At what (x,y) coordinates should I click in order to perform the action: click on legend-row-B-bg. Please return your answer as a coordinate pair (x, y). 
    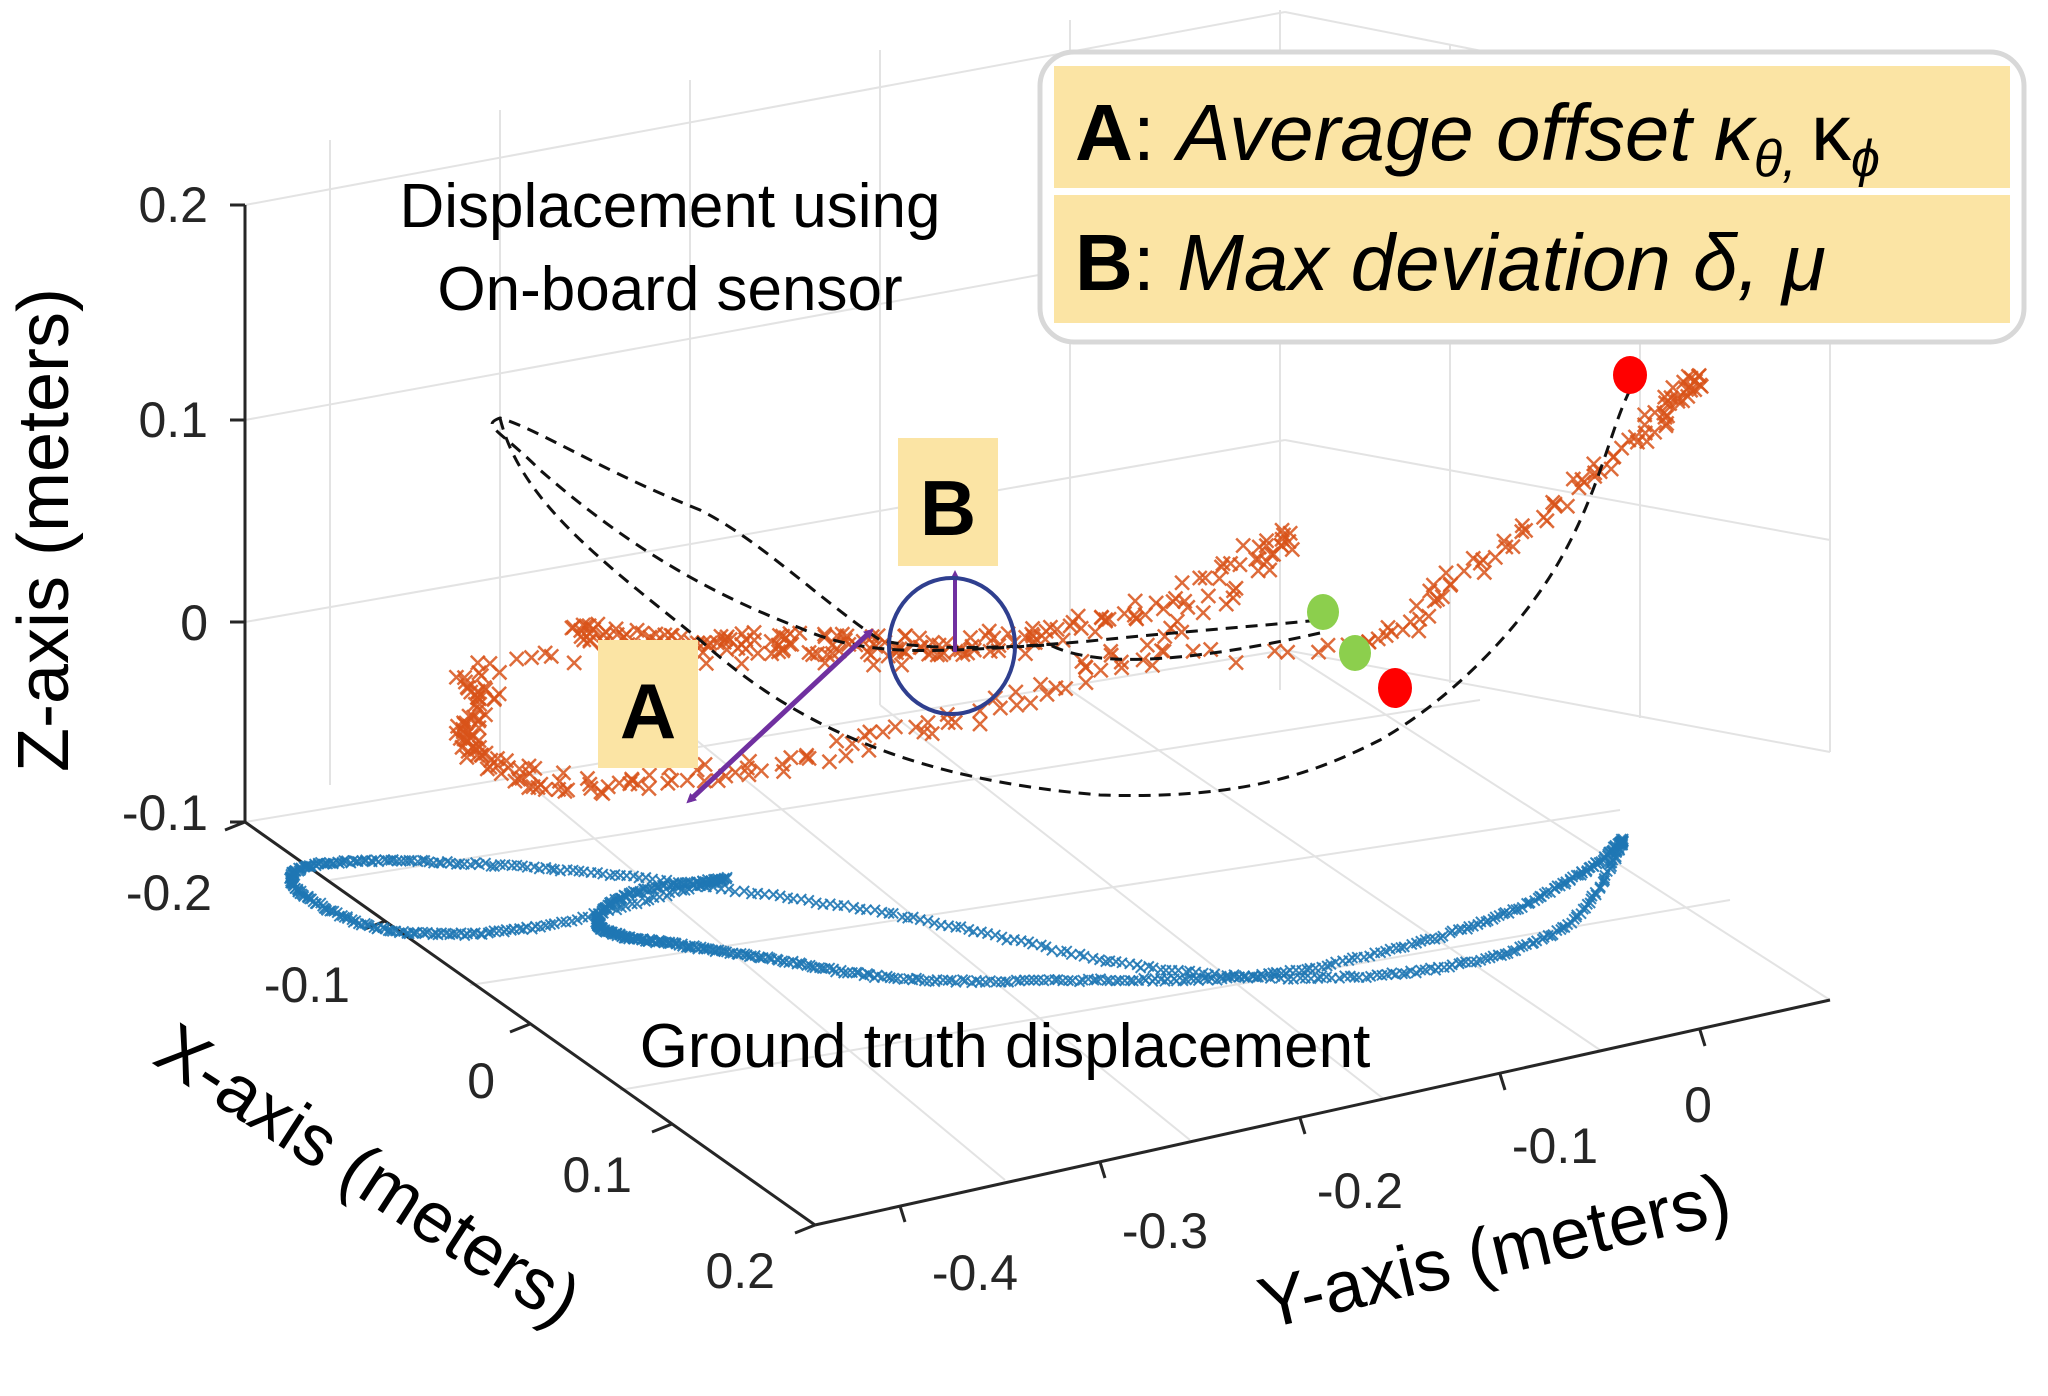
    Looking at the image, I should click on (1532, 259).